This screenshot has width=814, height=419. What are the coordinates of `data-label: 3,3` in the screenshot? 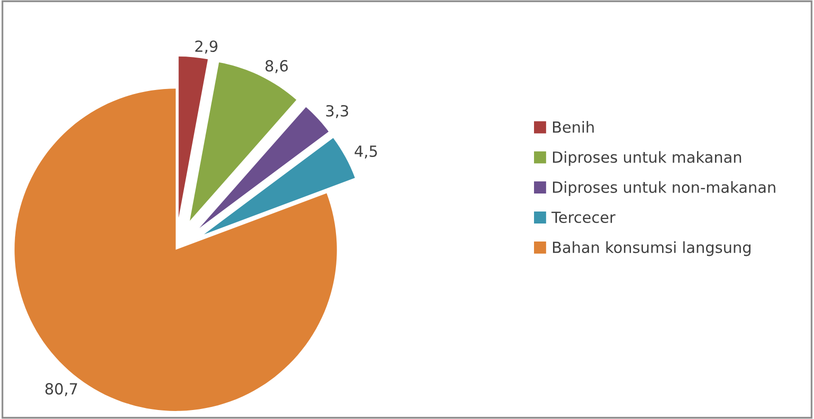 It's located at (337, 111).